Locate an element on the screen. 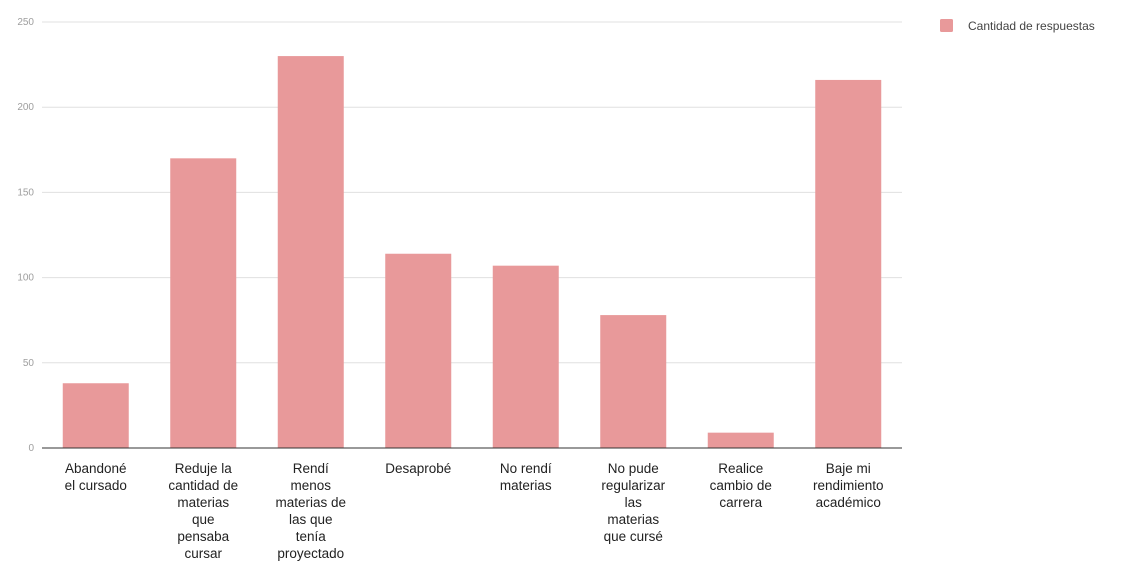 Image resolution: width=1136 pixels, height=585 pixels. y-tick-label: 150 is located at coordinates (25, 192).